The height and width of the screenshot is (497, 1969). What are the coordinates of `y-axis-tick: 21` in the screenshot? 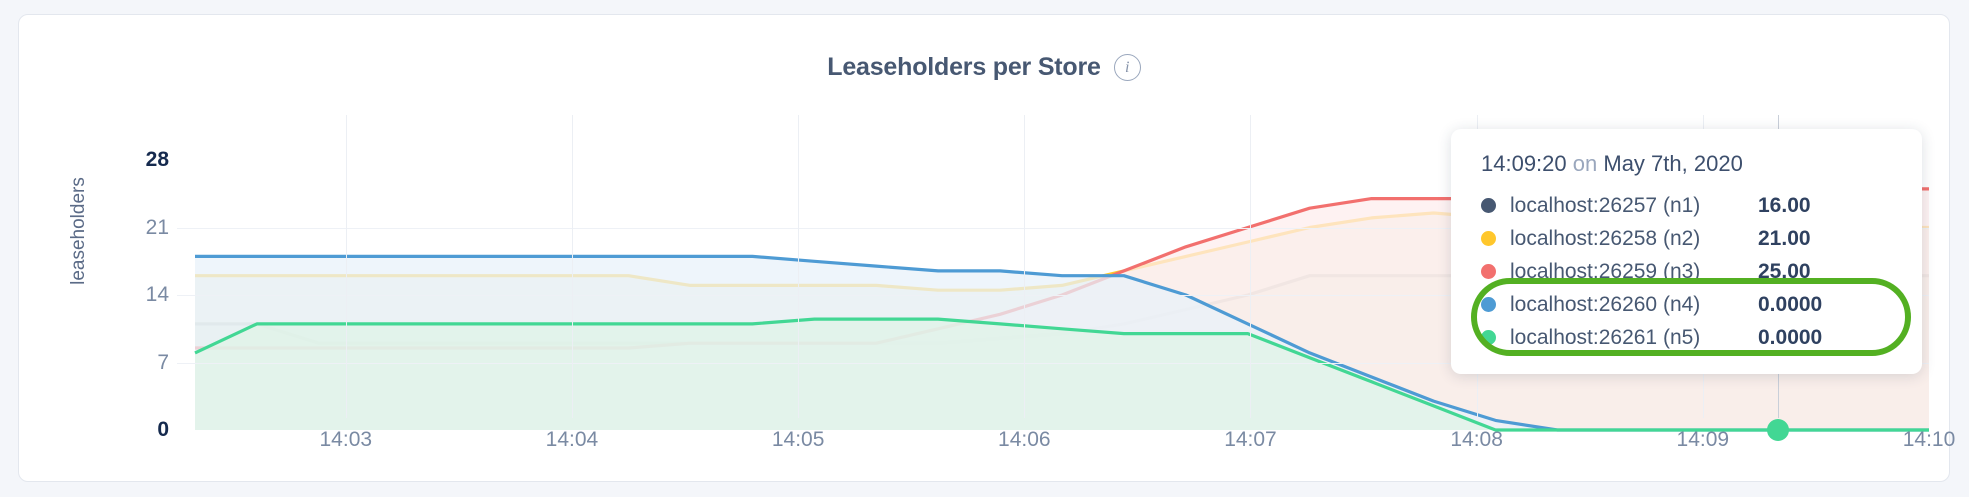 It's located at (157, 227).